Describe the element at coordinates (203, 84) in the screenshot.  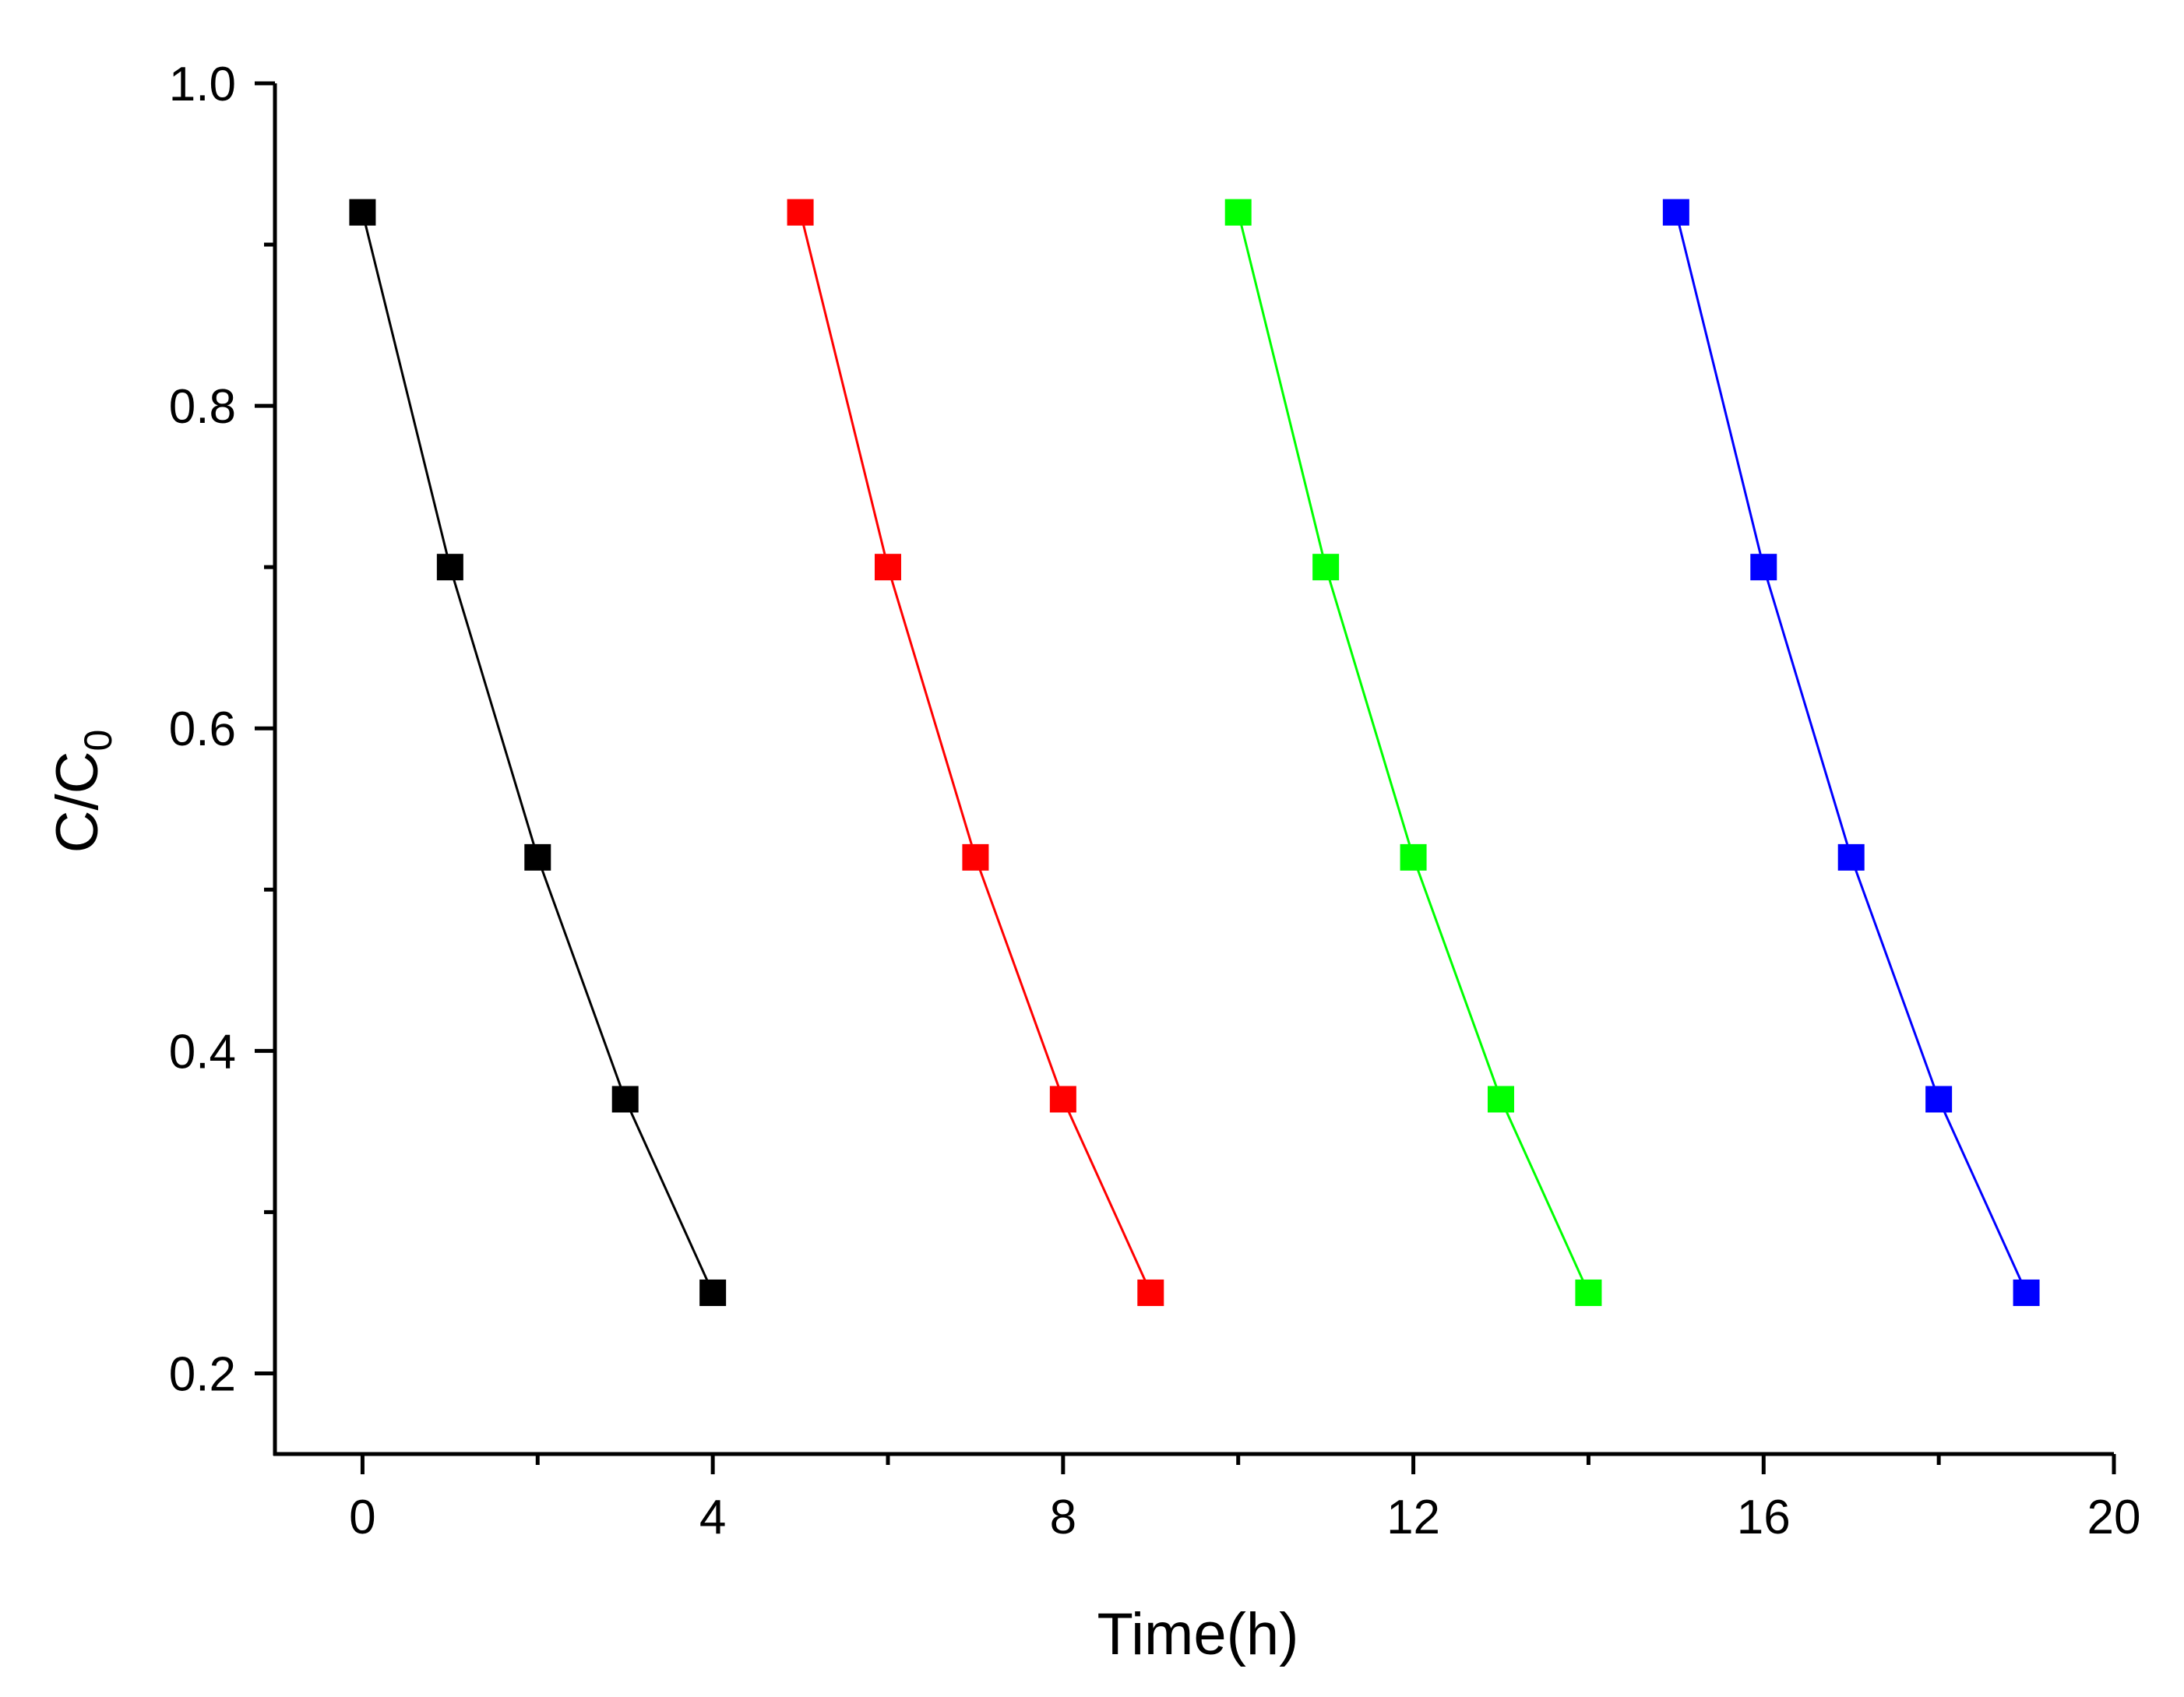
I see `y-tick-label: 1.0` at that location.